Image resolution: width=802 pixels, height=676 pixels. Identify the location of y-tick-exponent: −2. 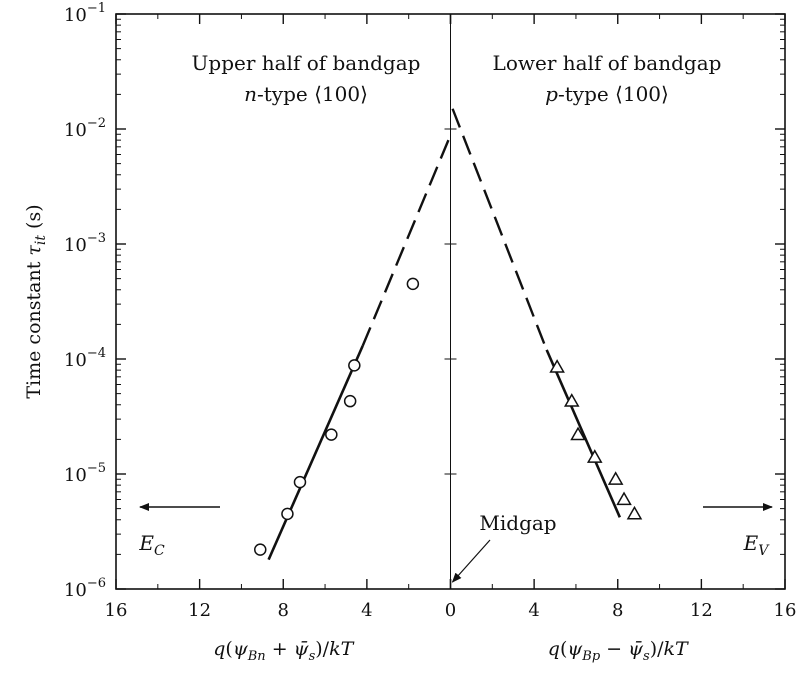
(96, 123).